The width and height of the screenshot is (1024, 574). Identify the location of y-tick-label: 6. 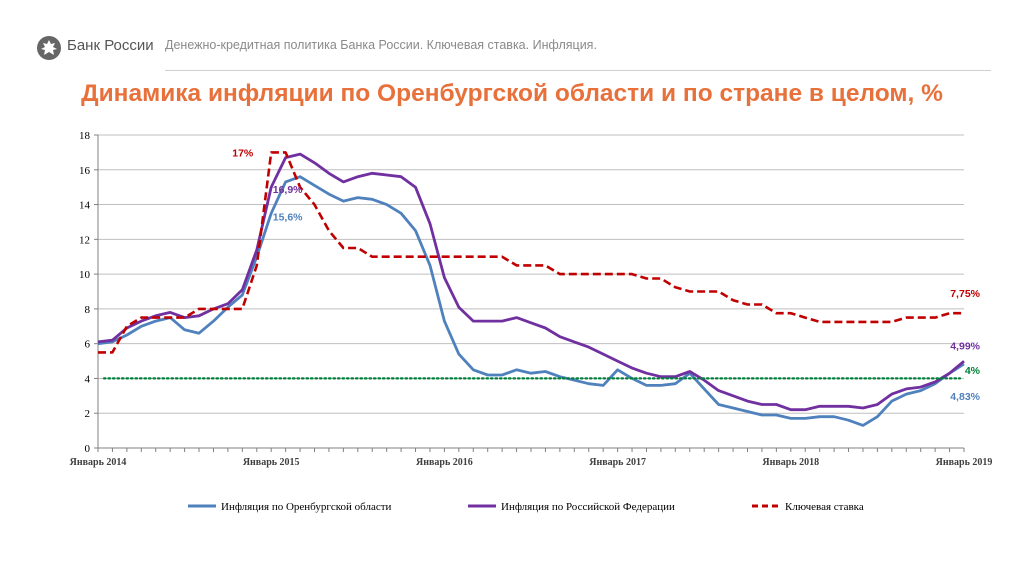
(88, 345).